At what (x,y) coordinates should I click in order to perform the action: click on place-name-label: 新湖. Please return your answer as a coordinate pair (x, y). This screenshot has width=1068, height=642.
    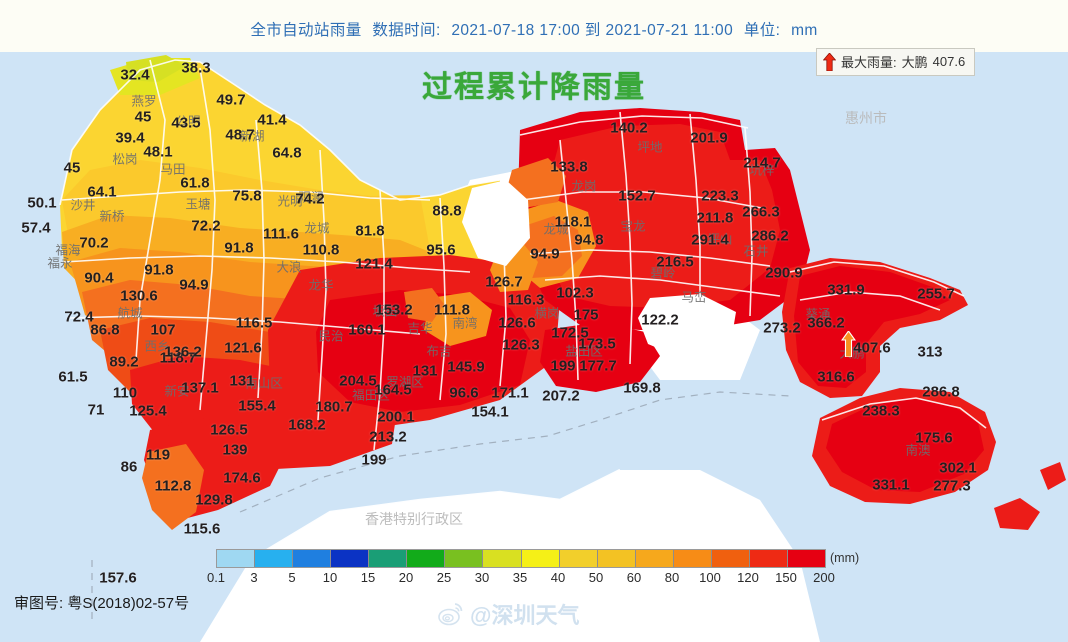
    Looking at the image, I should click on (252, 136).